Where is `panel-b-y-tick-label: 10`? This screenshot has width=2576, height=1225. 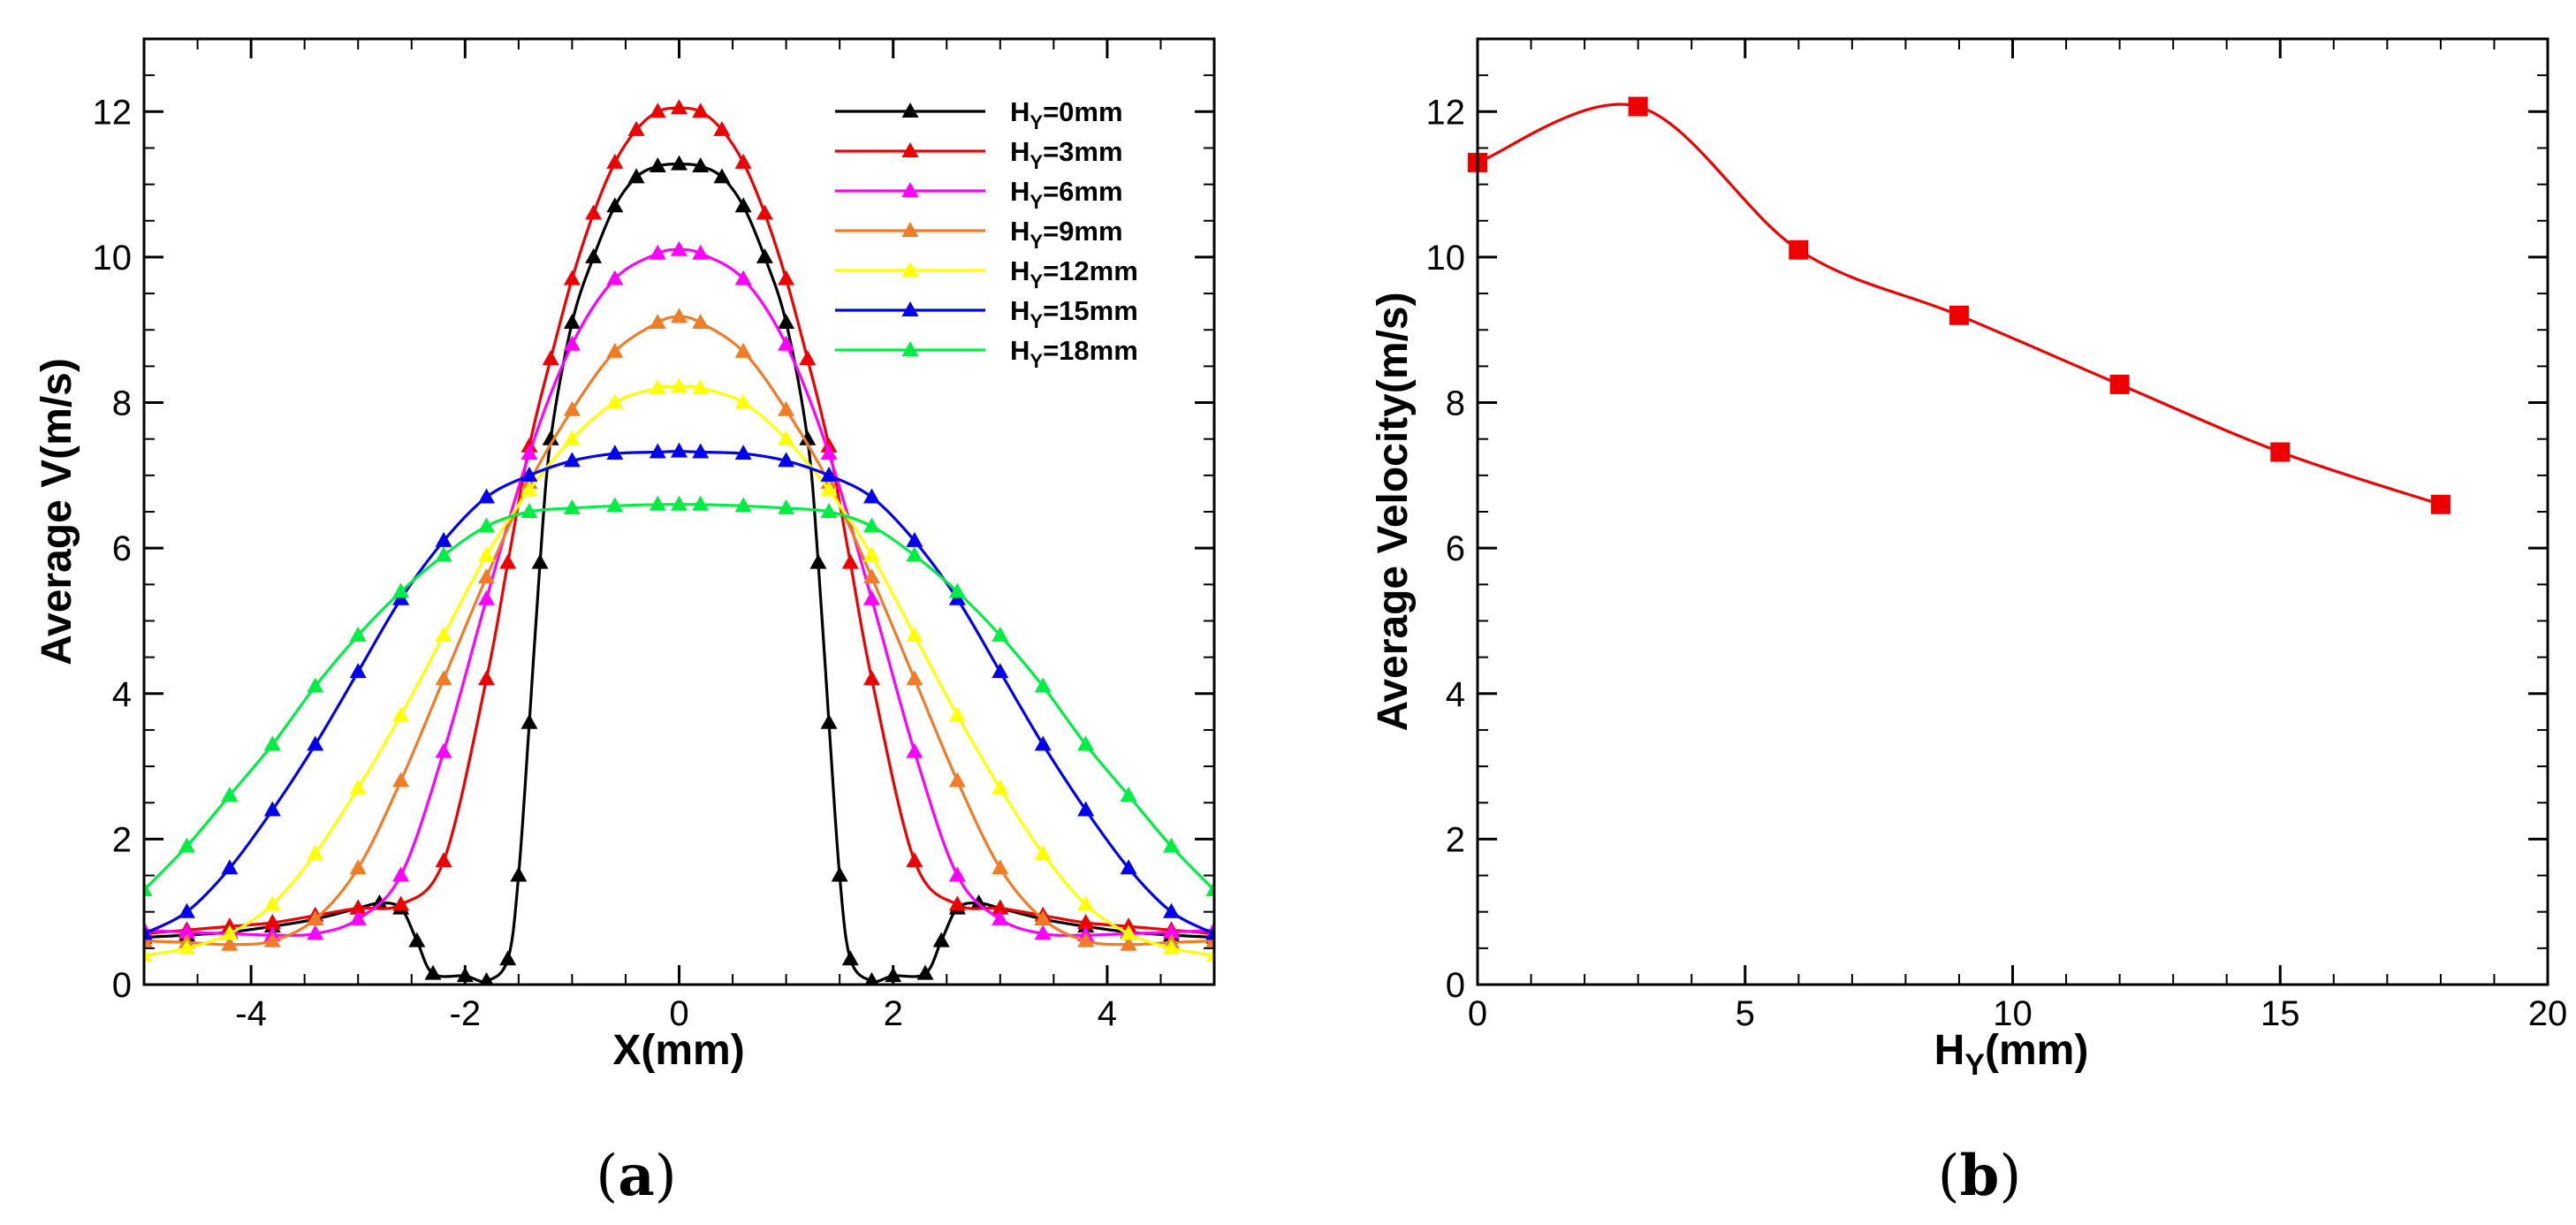 panel-b-y-tick-label: 10 is located at coordinates (1446, 258).